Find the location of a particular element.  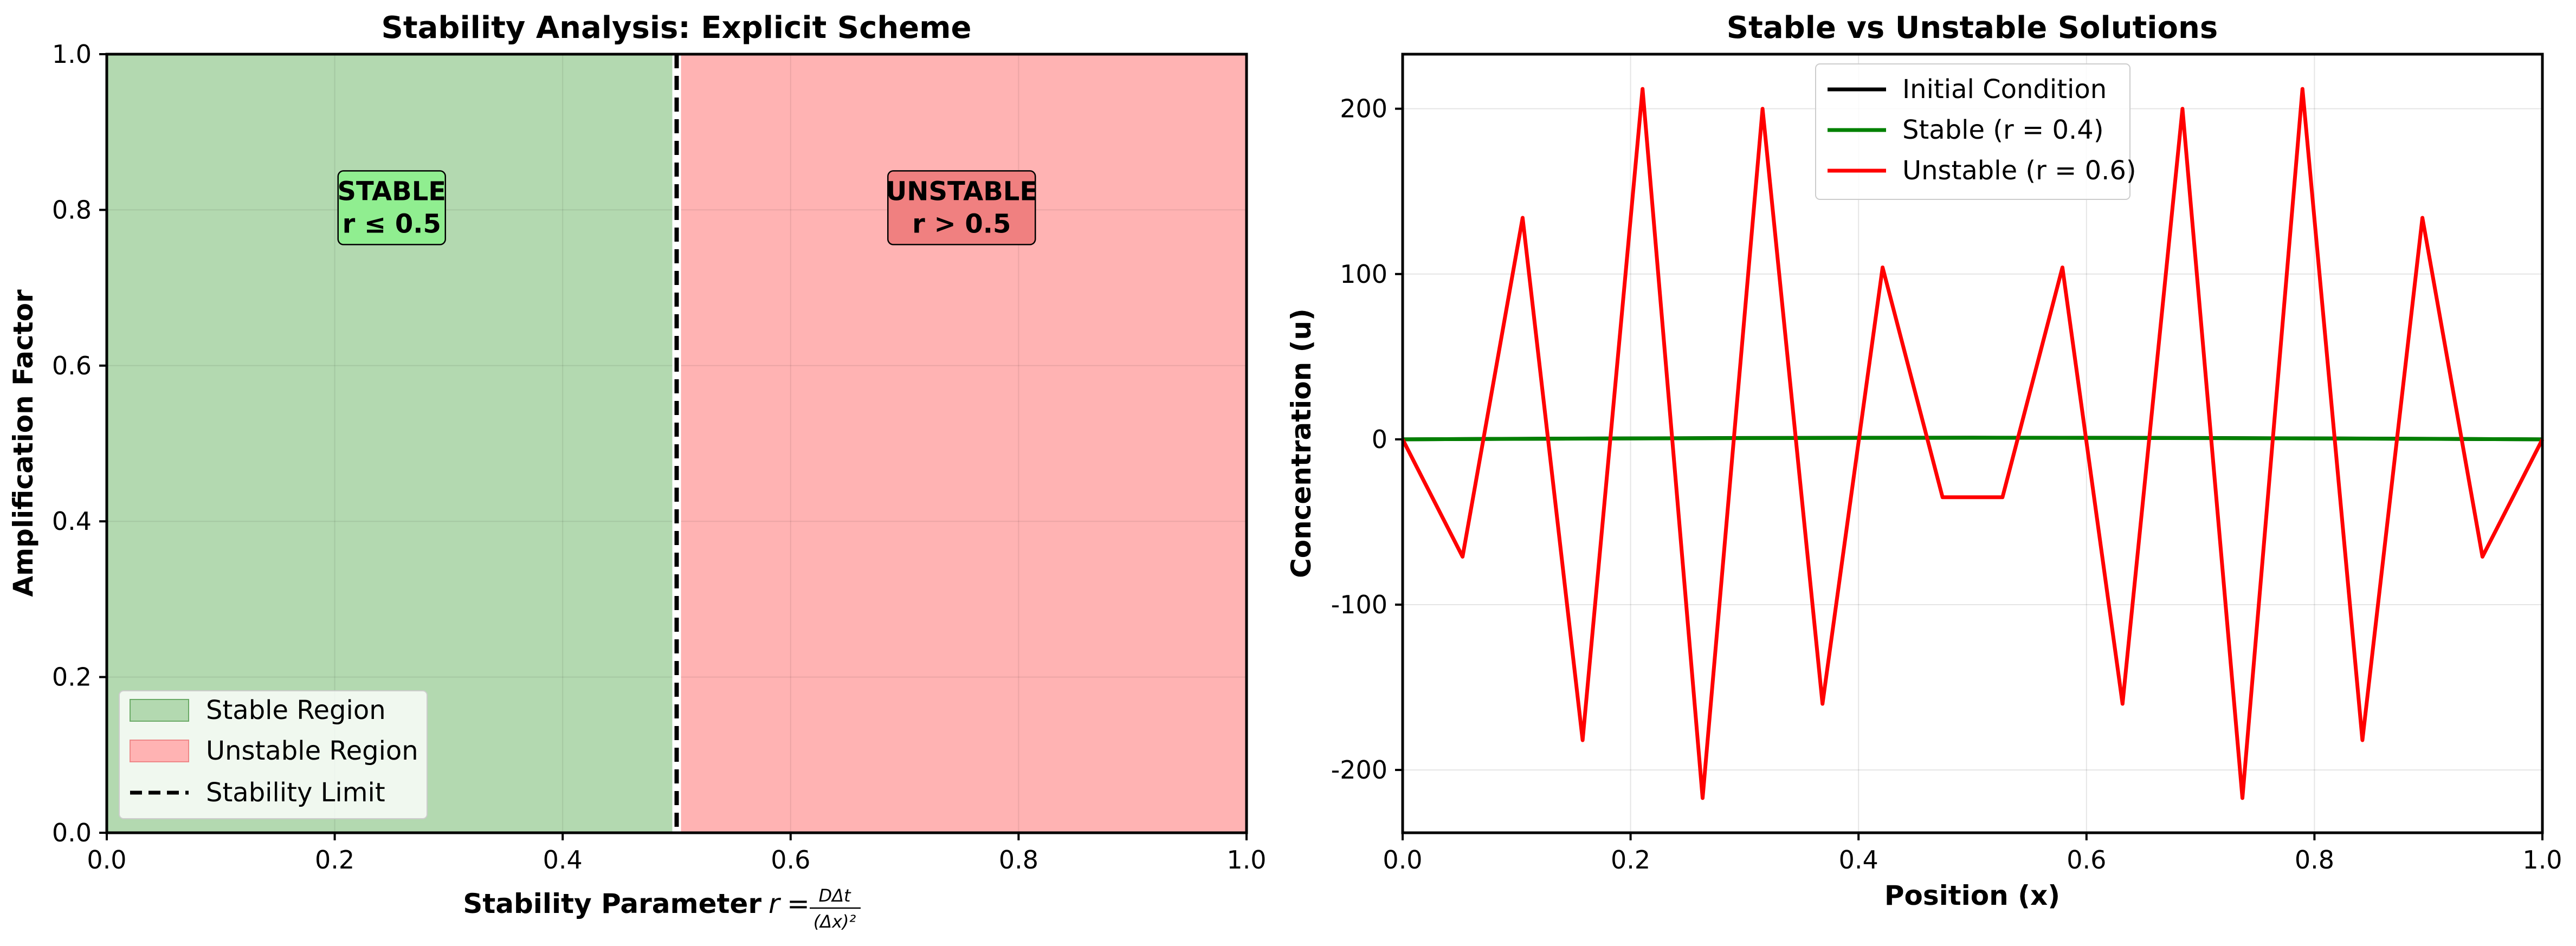

unstable-annotation-line2: r > 0.5 is located at coordinates (961, 224).